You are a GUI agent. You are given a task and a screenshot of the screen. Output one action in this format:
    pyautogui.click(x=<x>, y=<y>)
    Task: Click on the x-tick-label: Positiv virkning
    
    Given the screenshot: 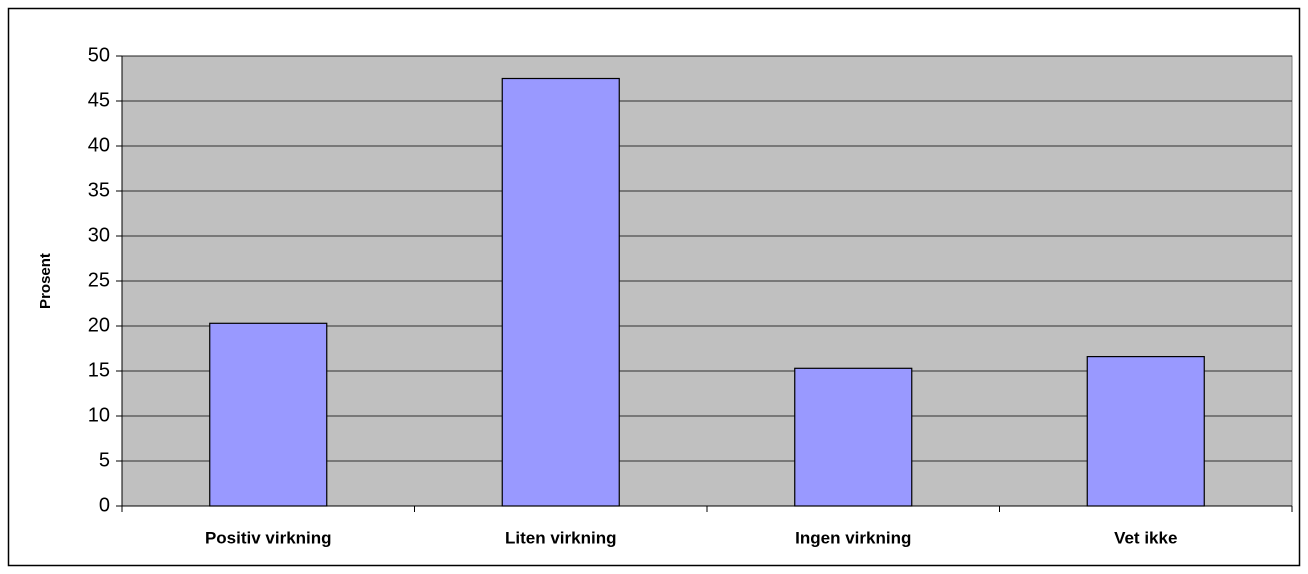 What is the action you would take?
    pyautogui.click(x=268, y=537)
    